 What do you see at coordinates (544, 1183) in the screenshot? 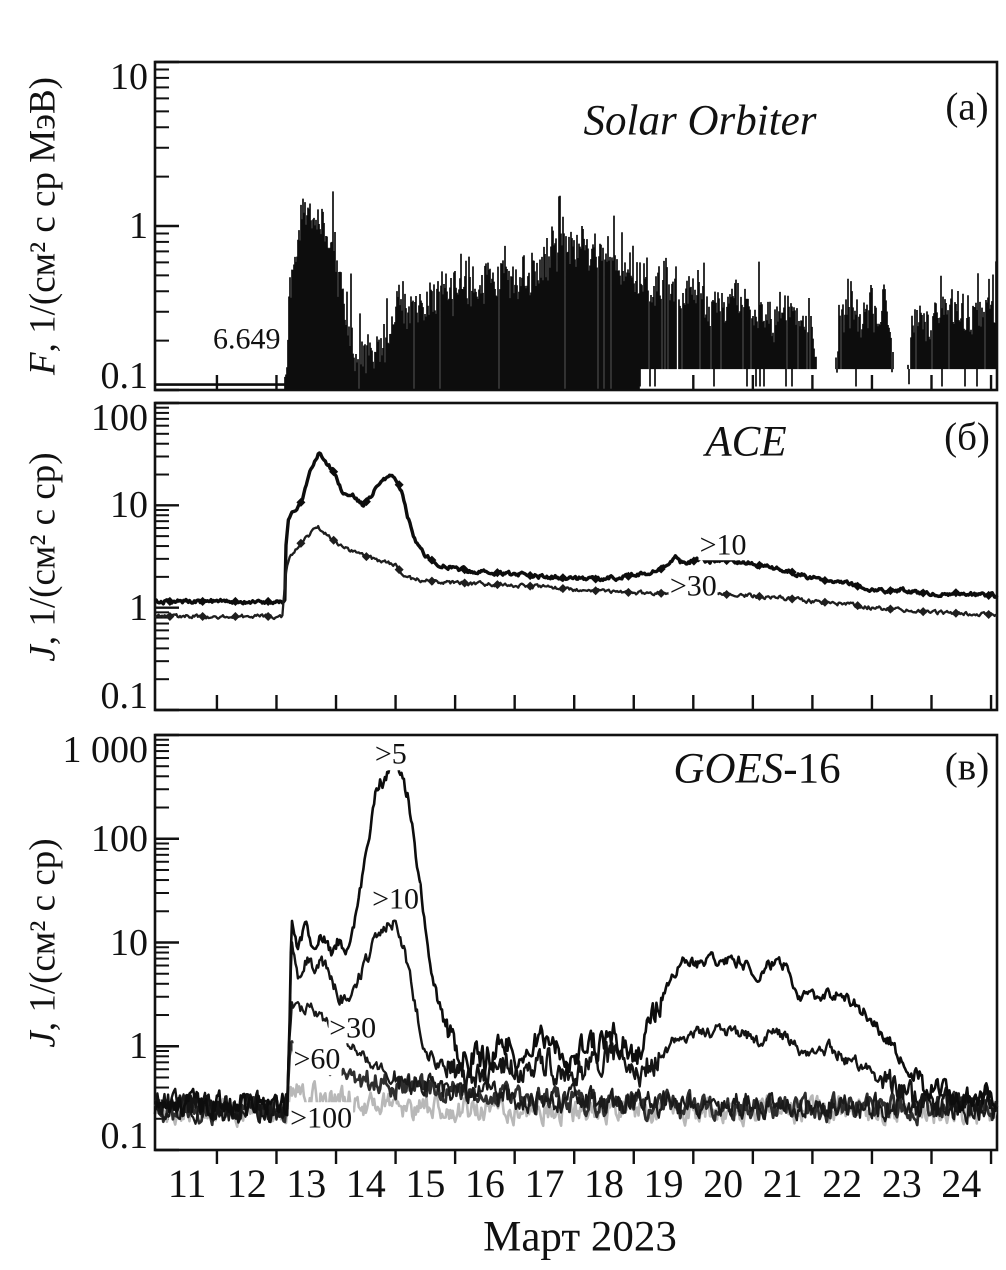
I see `x-tick-label: 17` at bounding box center [544, 1183].